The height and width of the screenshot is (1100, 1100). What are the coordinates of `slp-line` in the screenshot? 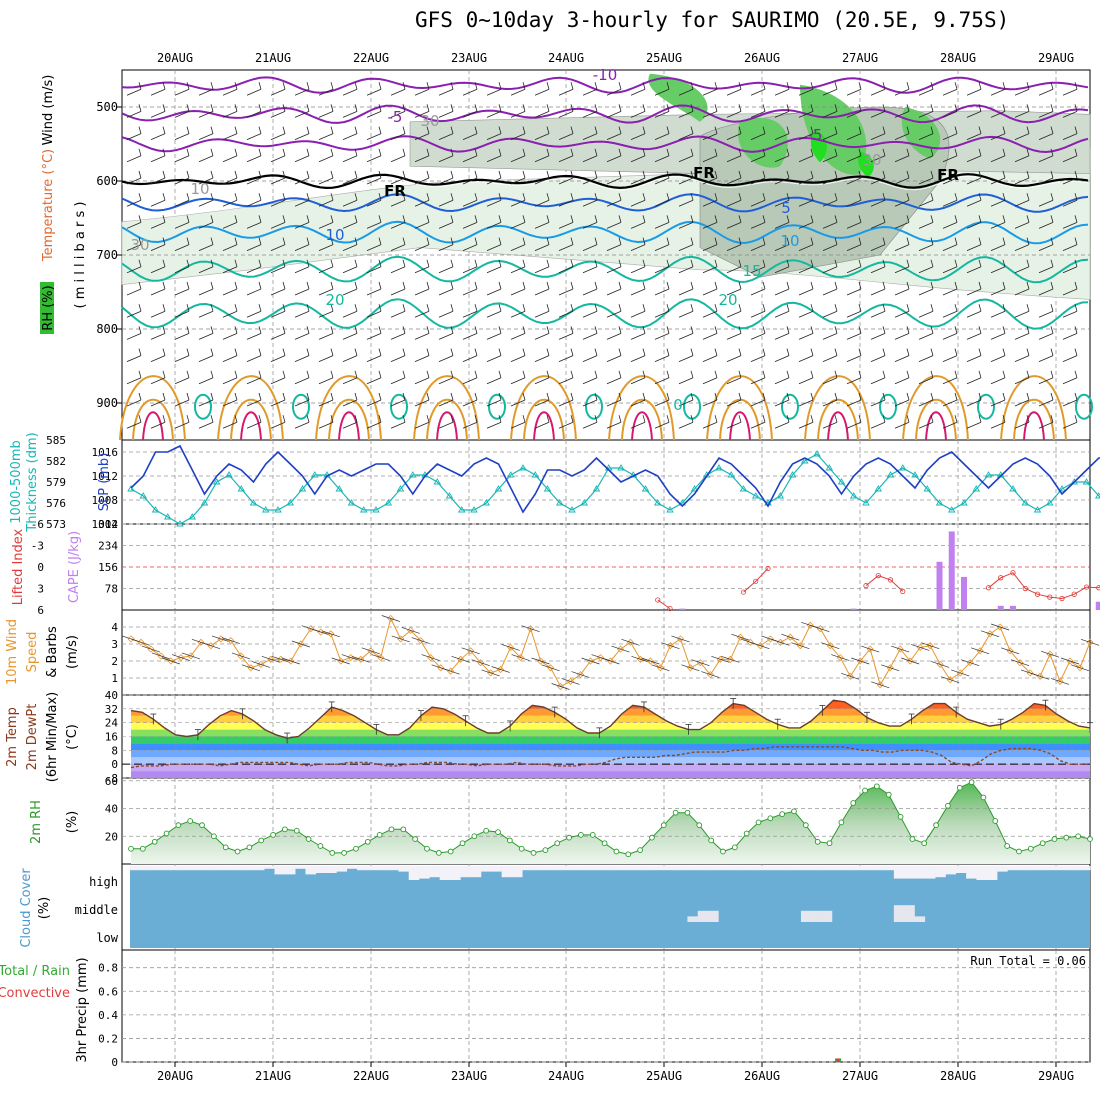 It's located at (615, 479).